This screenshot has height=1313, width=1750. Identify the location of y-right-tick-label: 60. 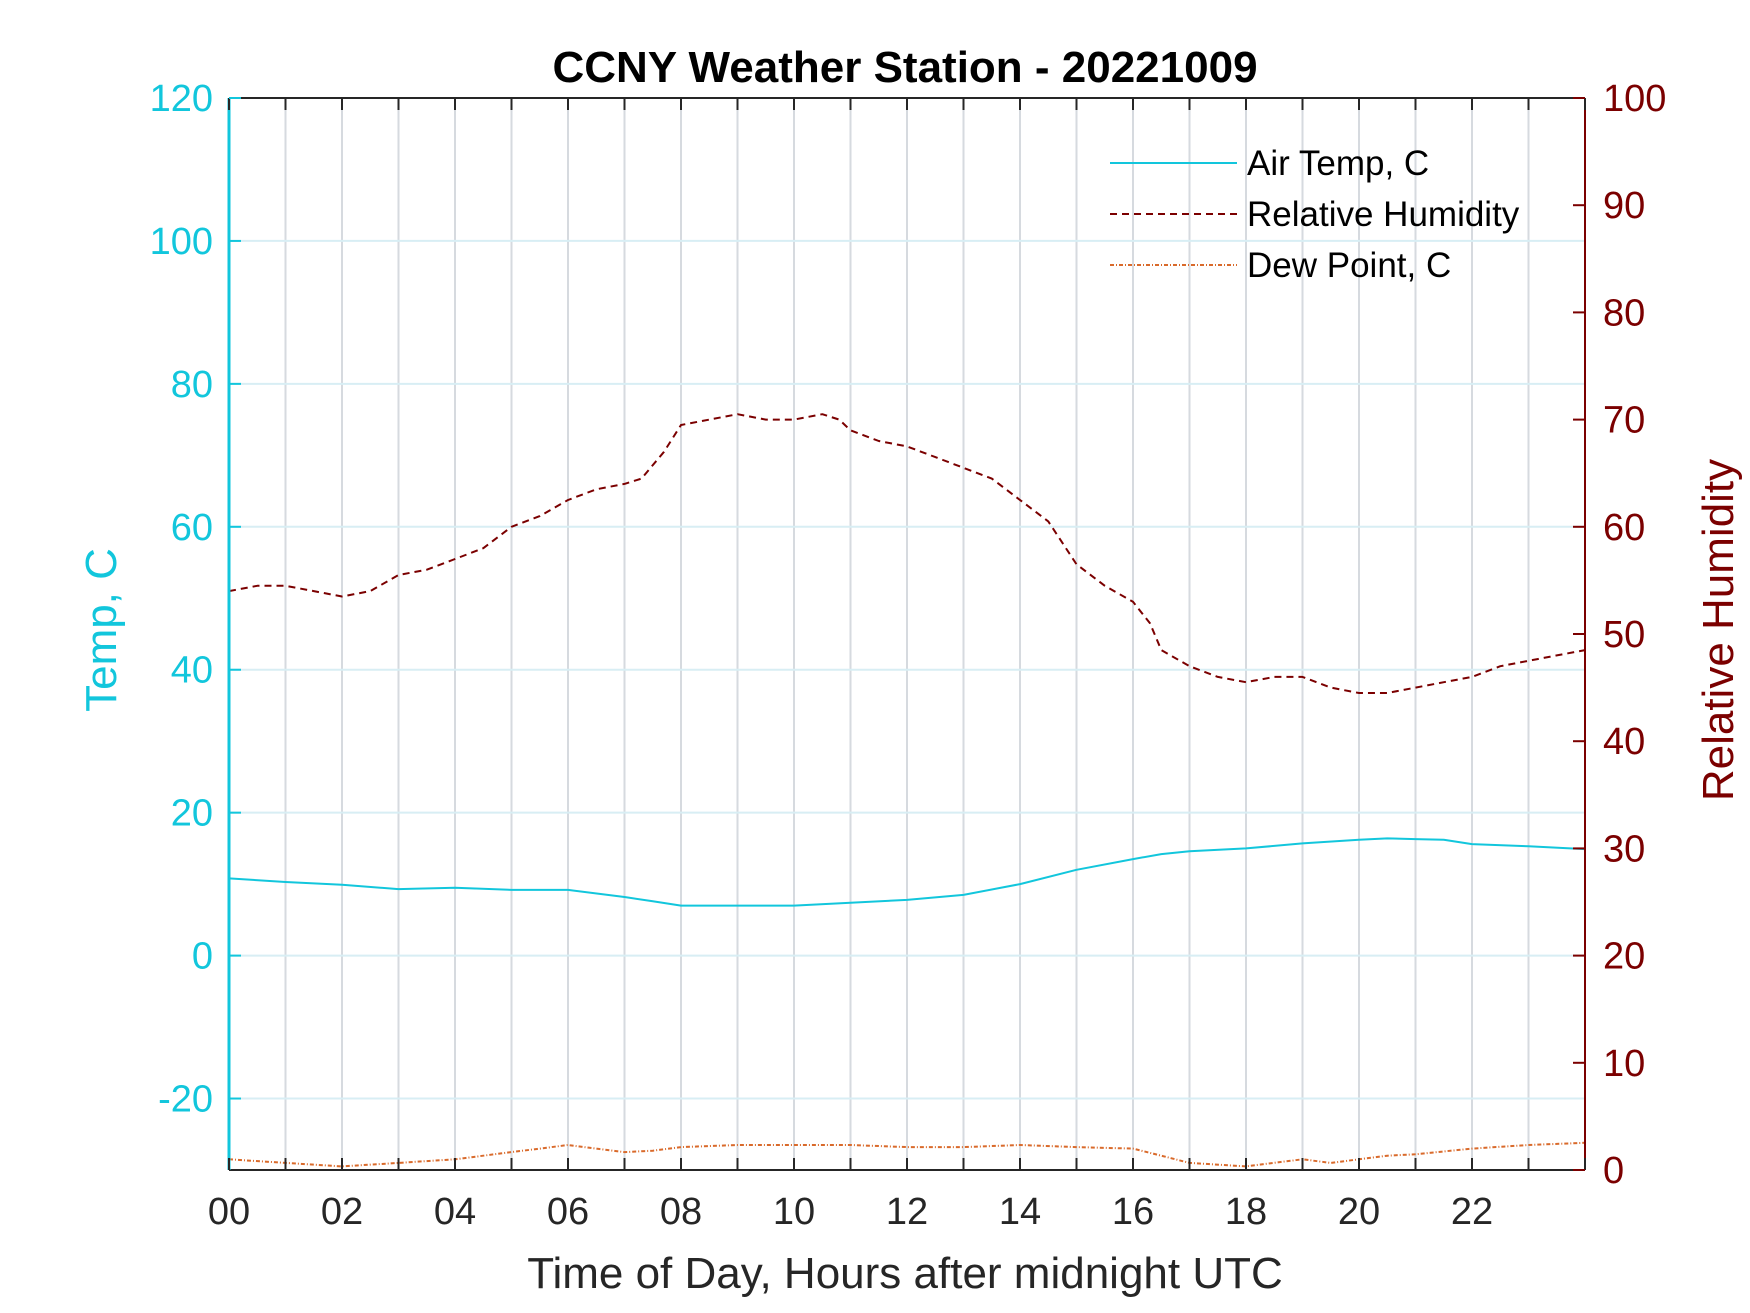
(1624, 528).